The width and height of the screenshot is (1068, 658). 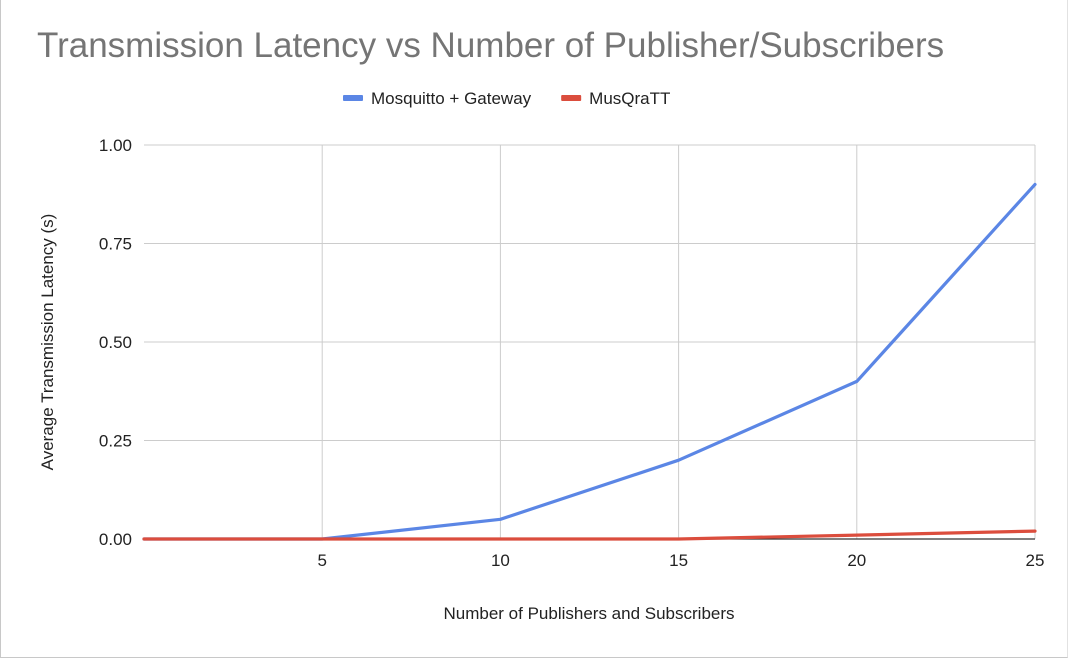 What do you see at coordinates (115, 539) in the screenshot?
I see `y-tick-label: 0.00` at bounding box center [115, 539].